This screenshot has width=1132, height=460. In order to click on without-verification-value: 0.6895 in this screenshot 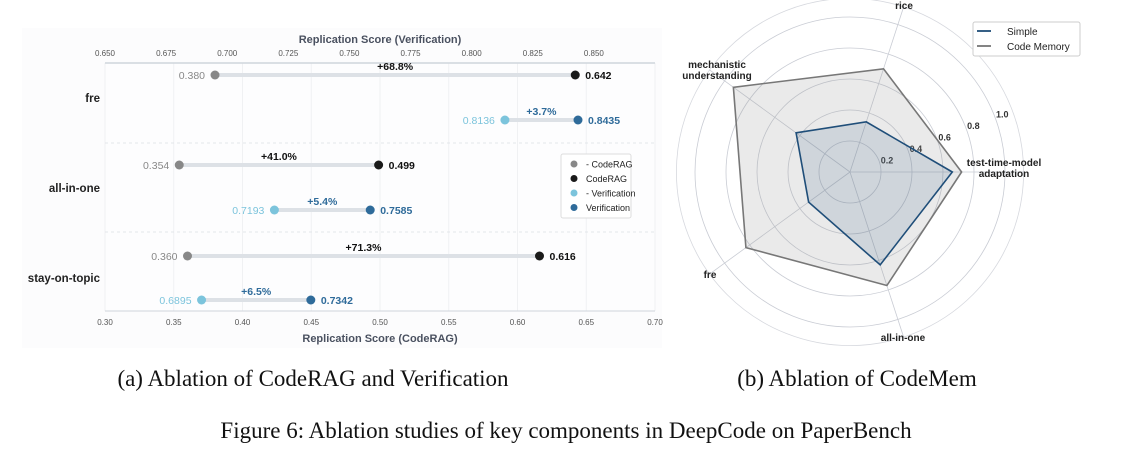, I will do `click(175, 301)`.